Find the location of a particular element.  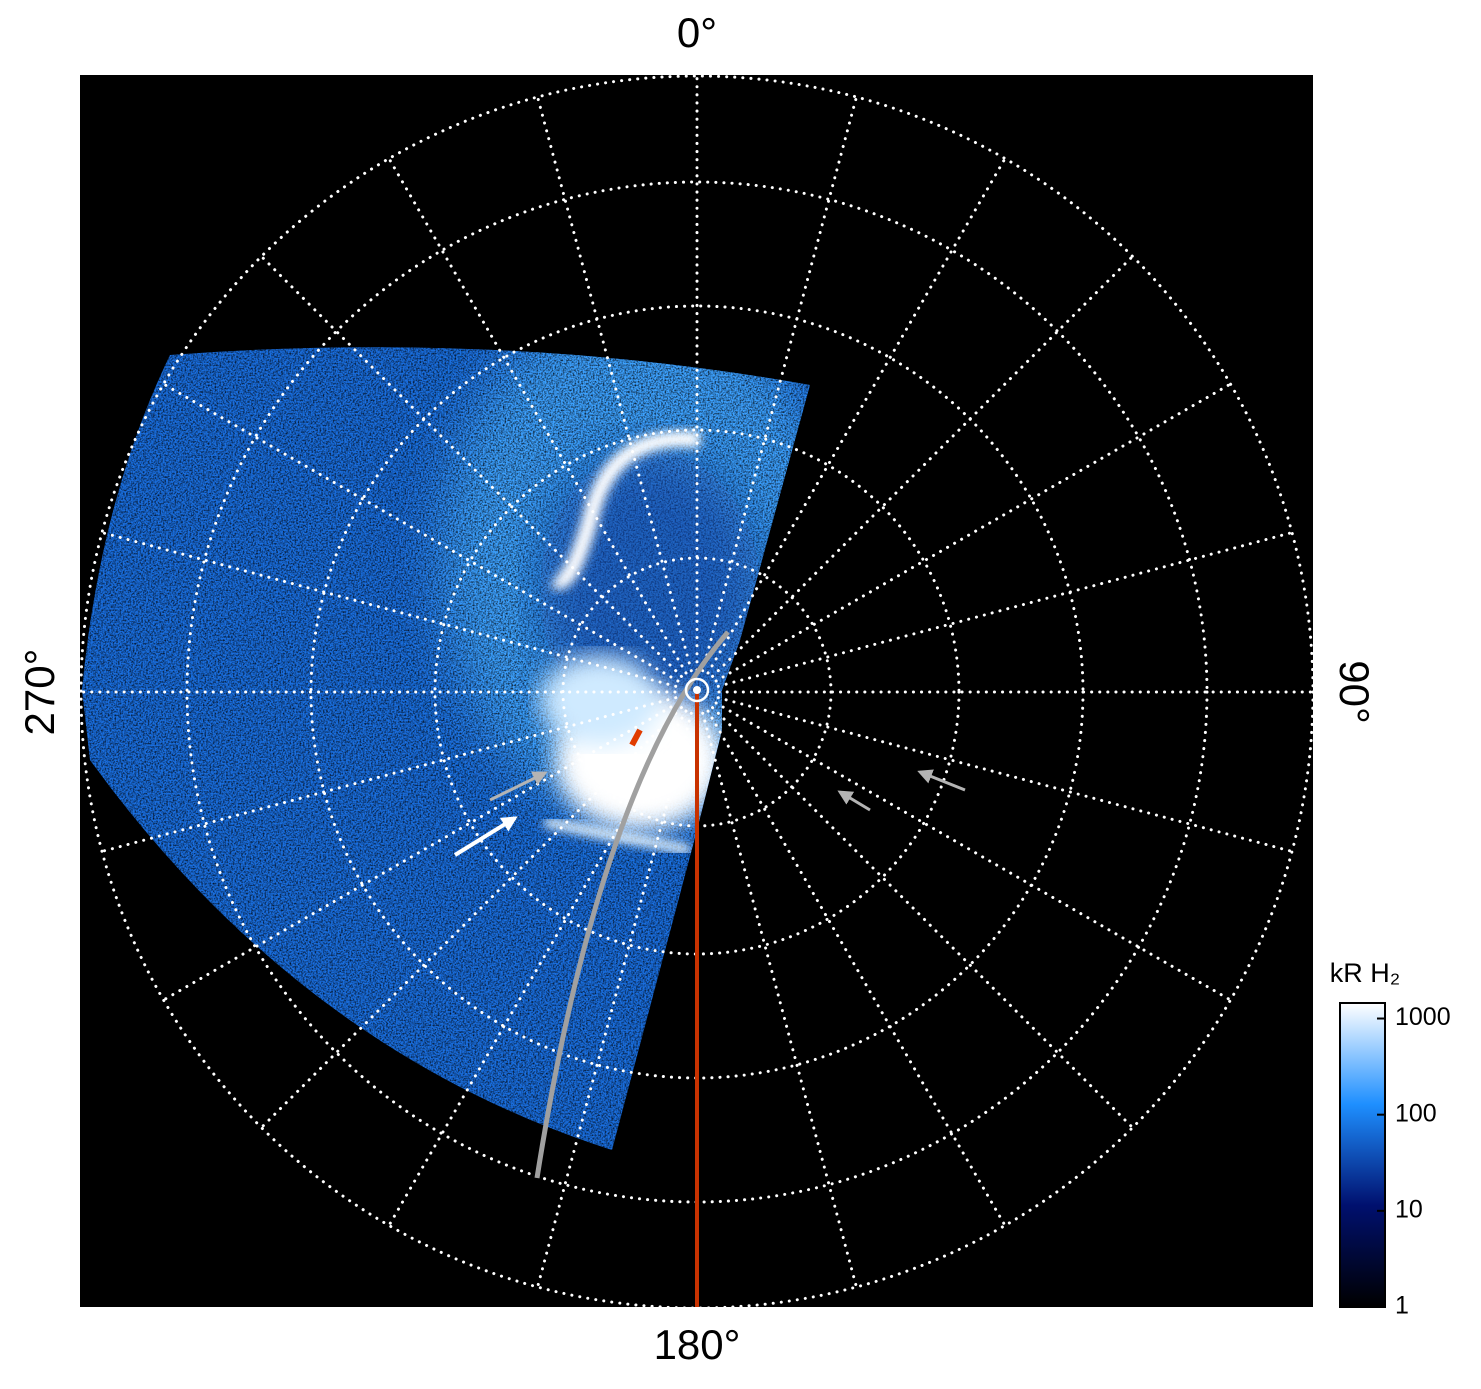

pole-marker is located at coordinates (697, 690).